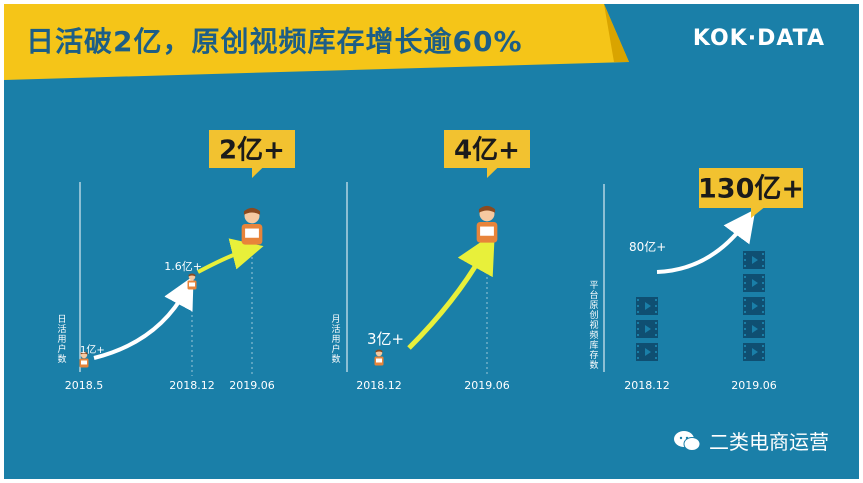  What do you see at coordinates (769, 442) in the screenshot?
I see `watermark-text: 二类电商运营` at bounding box center [769, 442].